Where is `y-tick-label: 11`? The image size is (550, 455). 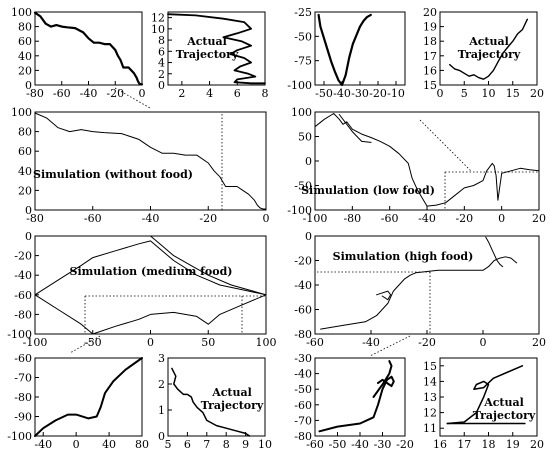 y-tick-label: 11 is located at coordinates (430, 428).